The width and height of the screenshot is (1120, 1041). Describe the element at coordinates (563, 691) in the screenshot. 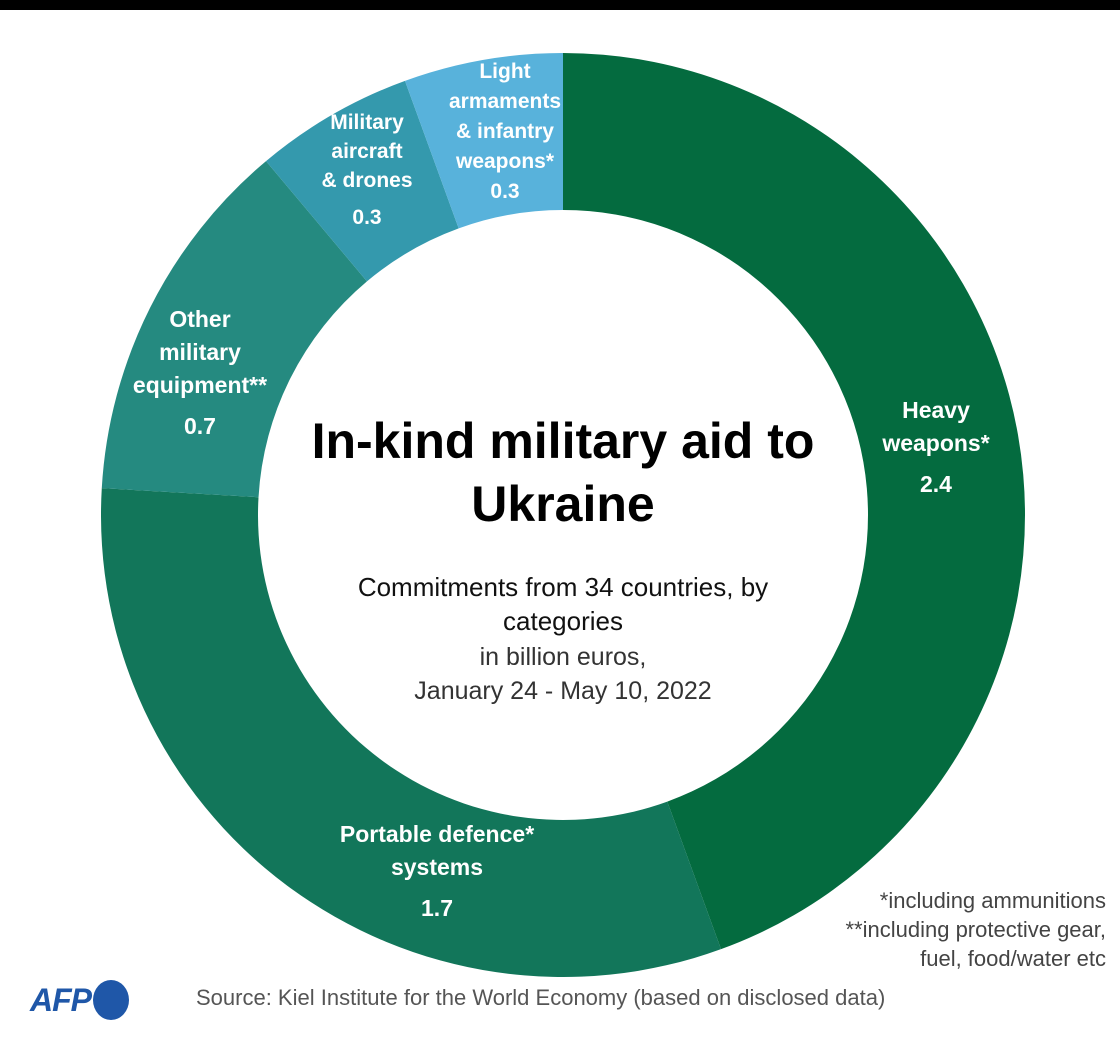

I see `date-range: January 24 - May 10, 2022` at that location.